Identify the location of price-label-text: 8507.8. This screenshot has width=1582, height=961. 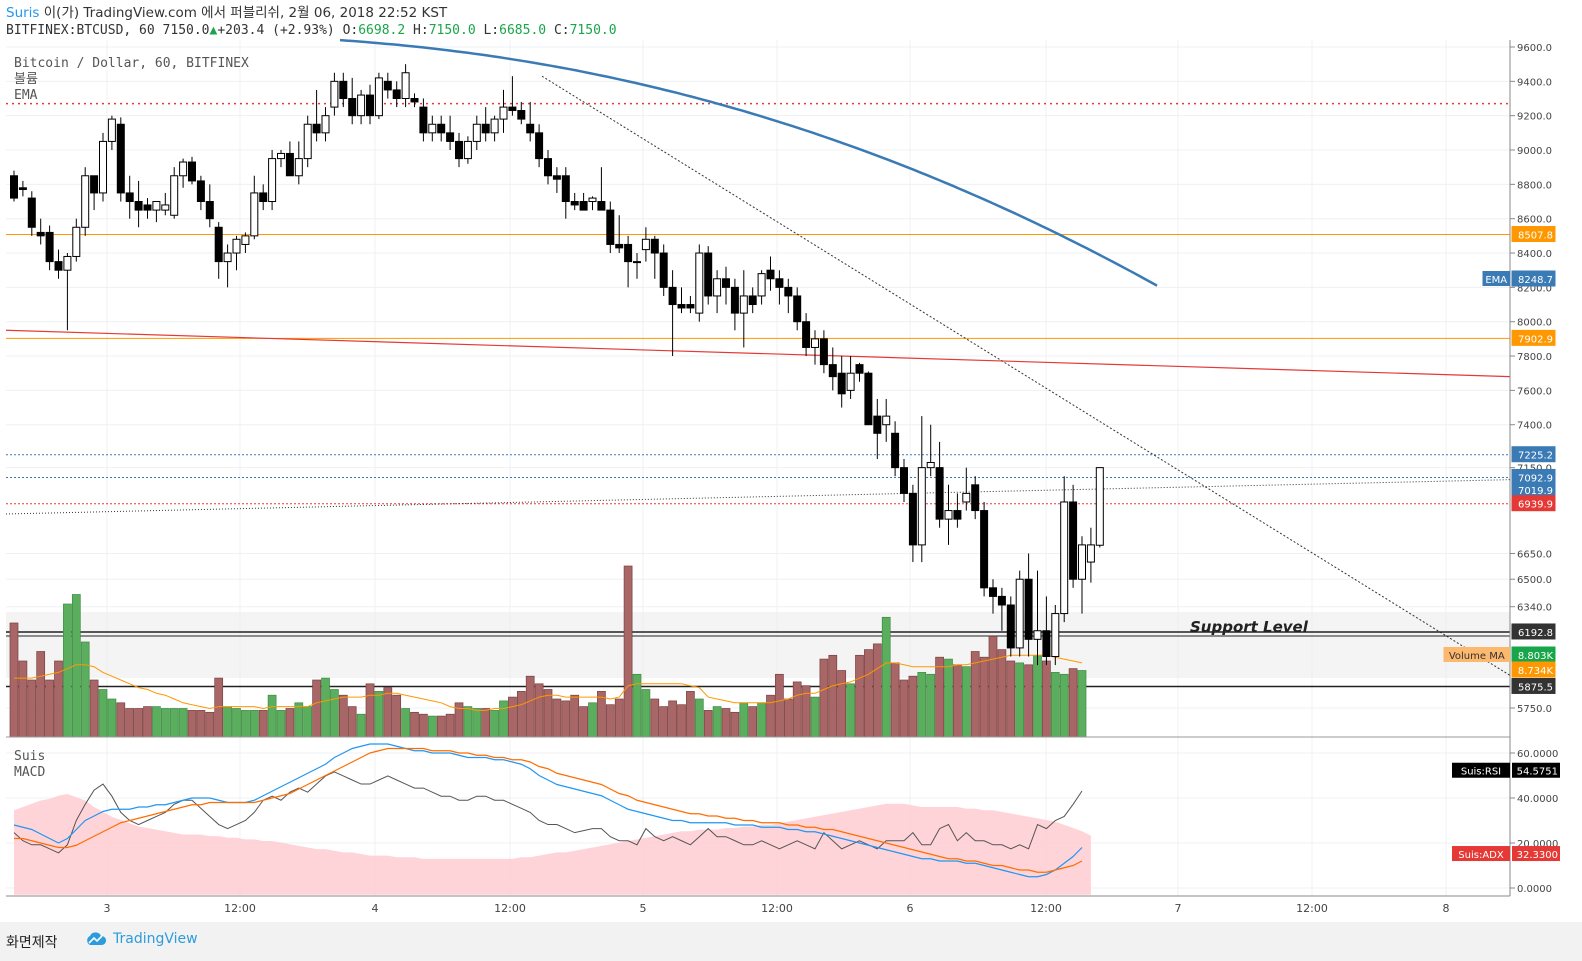
(1535, 236).